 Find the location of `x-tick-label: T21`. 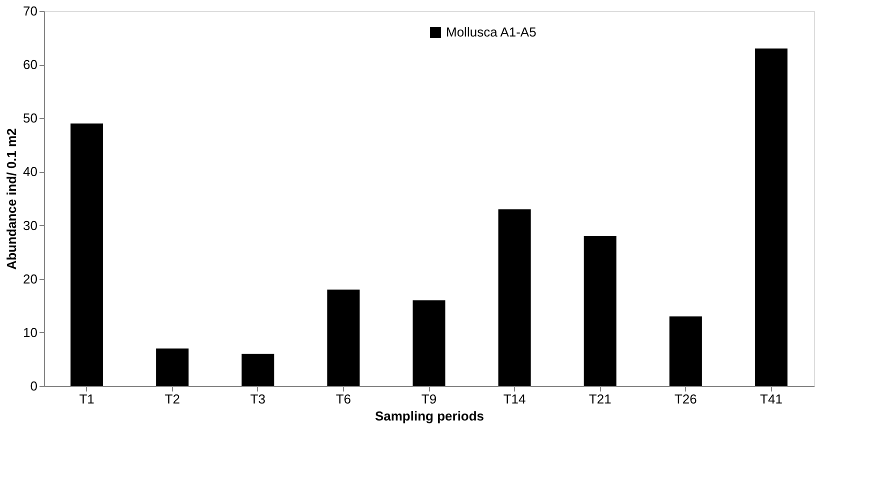

x-tick-label: T21 is located at coordinates (600, 399).